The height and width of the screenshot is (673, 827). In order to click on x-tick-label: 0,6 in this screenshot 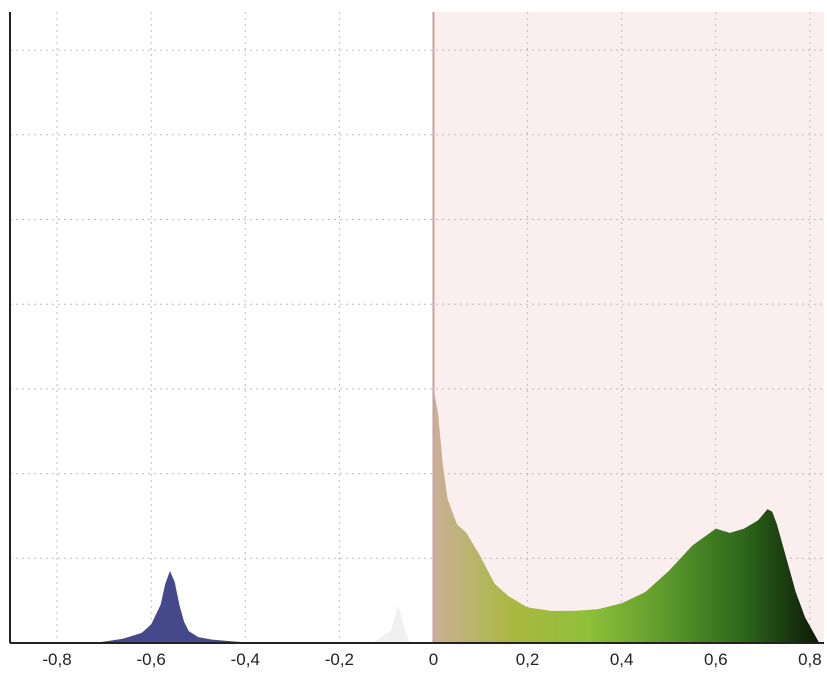, I will do `click(716, 659)`.